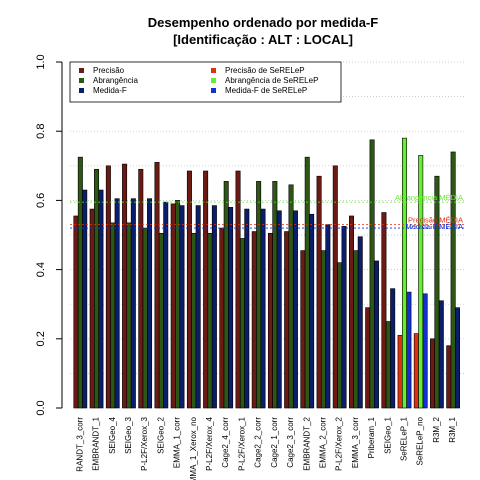  Describe the element at coordinates (209, 443) in the screenshot. I see `x-tick-label: P-L2F/Xerox_4` at that location.